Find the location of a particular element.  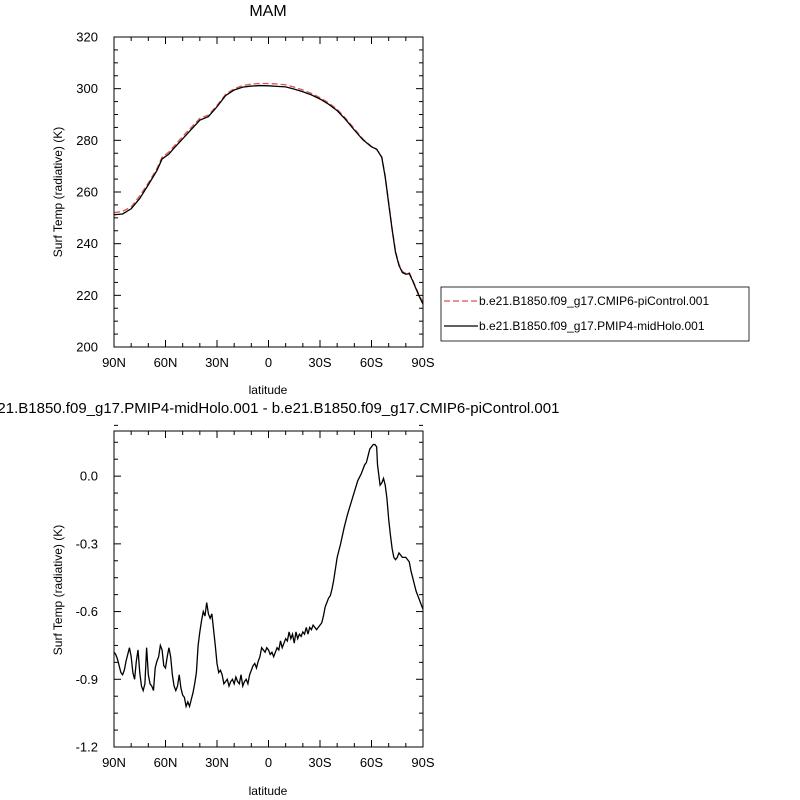

top-y-tick-label: 300 is located at coordinates (87, 88).